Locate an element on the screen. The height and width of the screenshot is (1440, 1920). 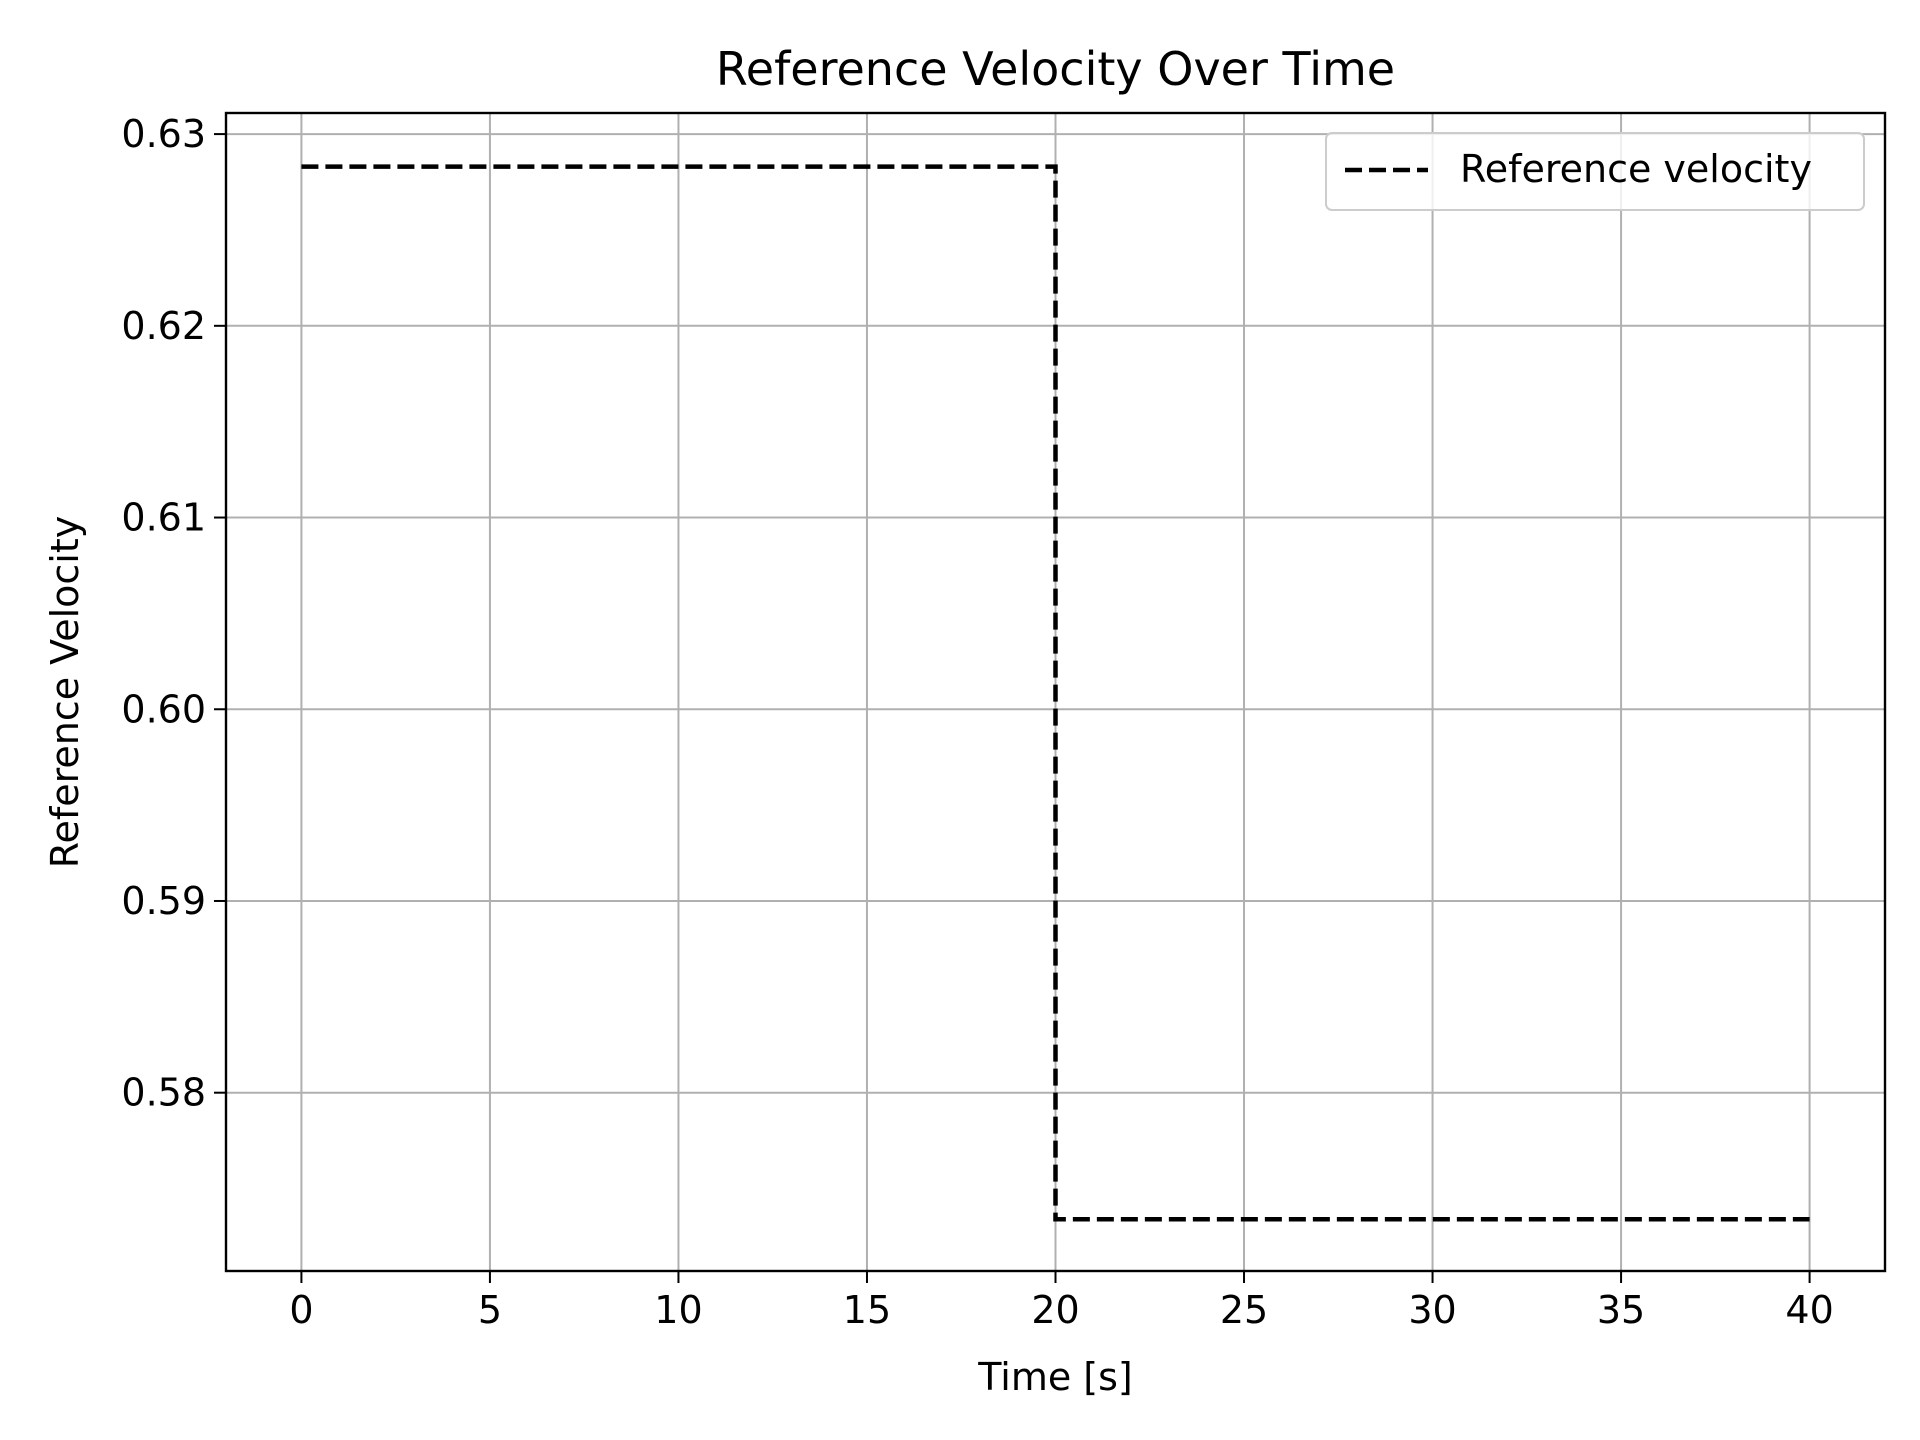
x-tick-label: 10 is located at coordinates (678, 1310).